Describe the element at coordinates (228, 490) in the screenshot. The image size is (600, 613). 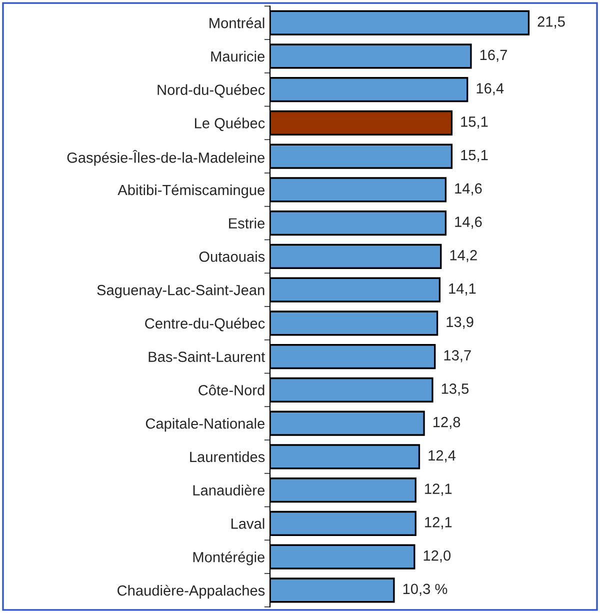
I see `y-tick-label: Lanaudière` at that location.